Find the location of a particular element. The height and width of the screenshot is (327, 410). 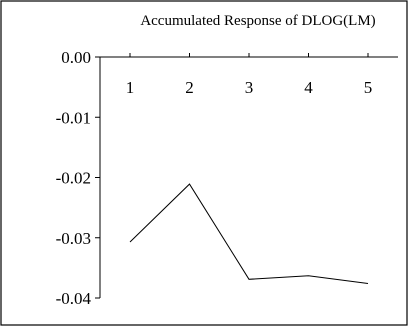

y-tick-label: -0.03 is located at coordinates (73, 238).